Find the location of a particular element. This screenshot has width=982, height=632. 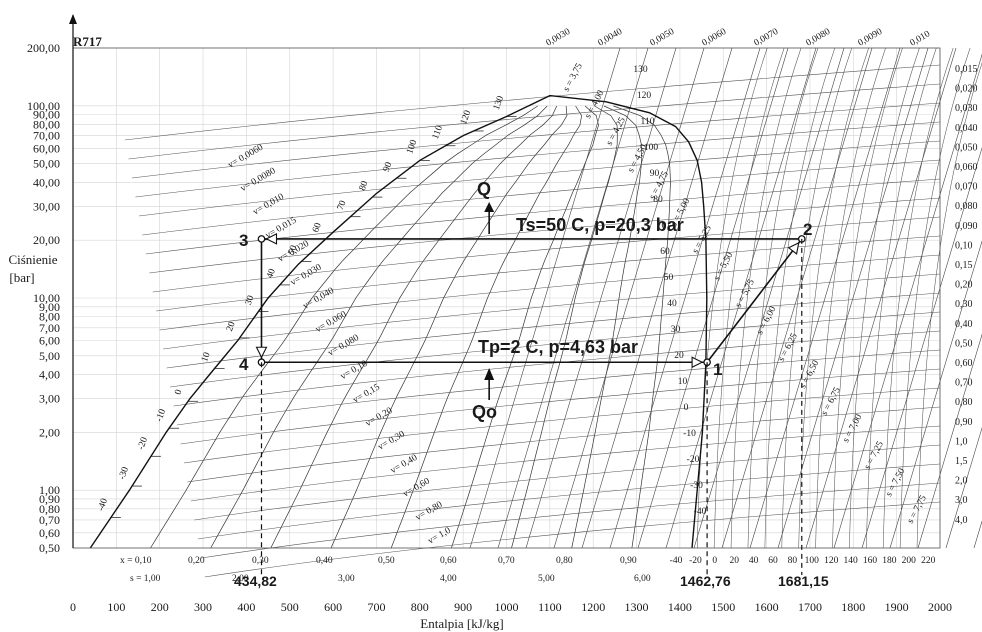

top-volume-label: 0,0070 is located at coordinates (767, 38).